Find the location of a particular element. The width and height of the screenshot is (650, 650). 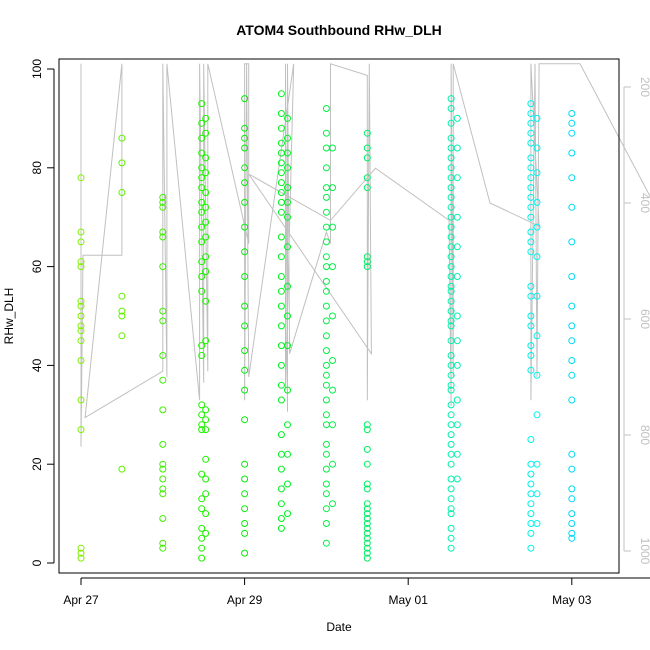

y2-tick-label: 600 is located at coordinates (644, 319).